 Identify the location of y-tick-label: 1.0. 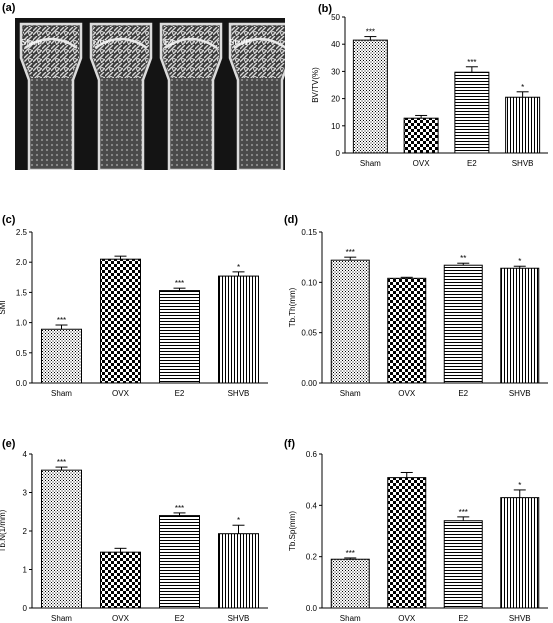
(22, 323).